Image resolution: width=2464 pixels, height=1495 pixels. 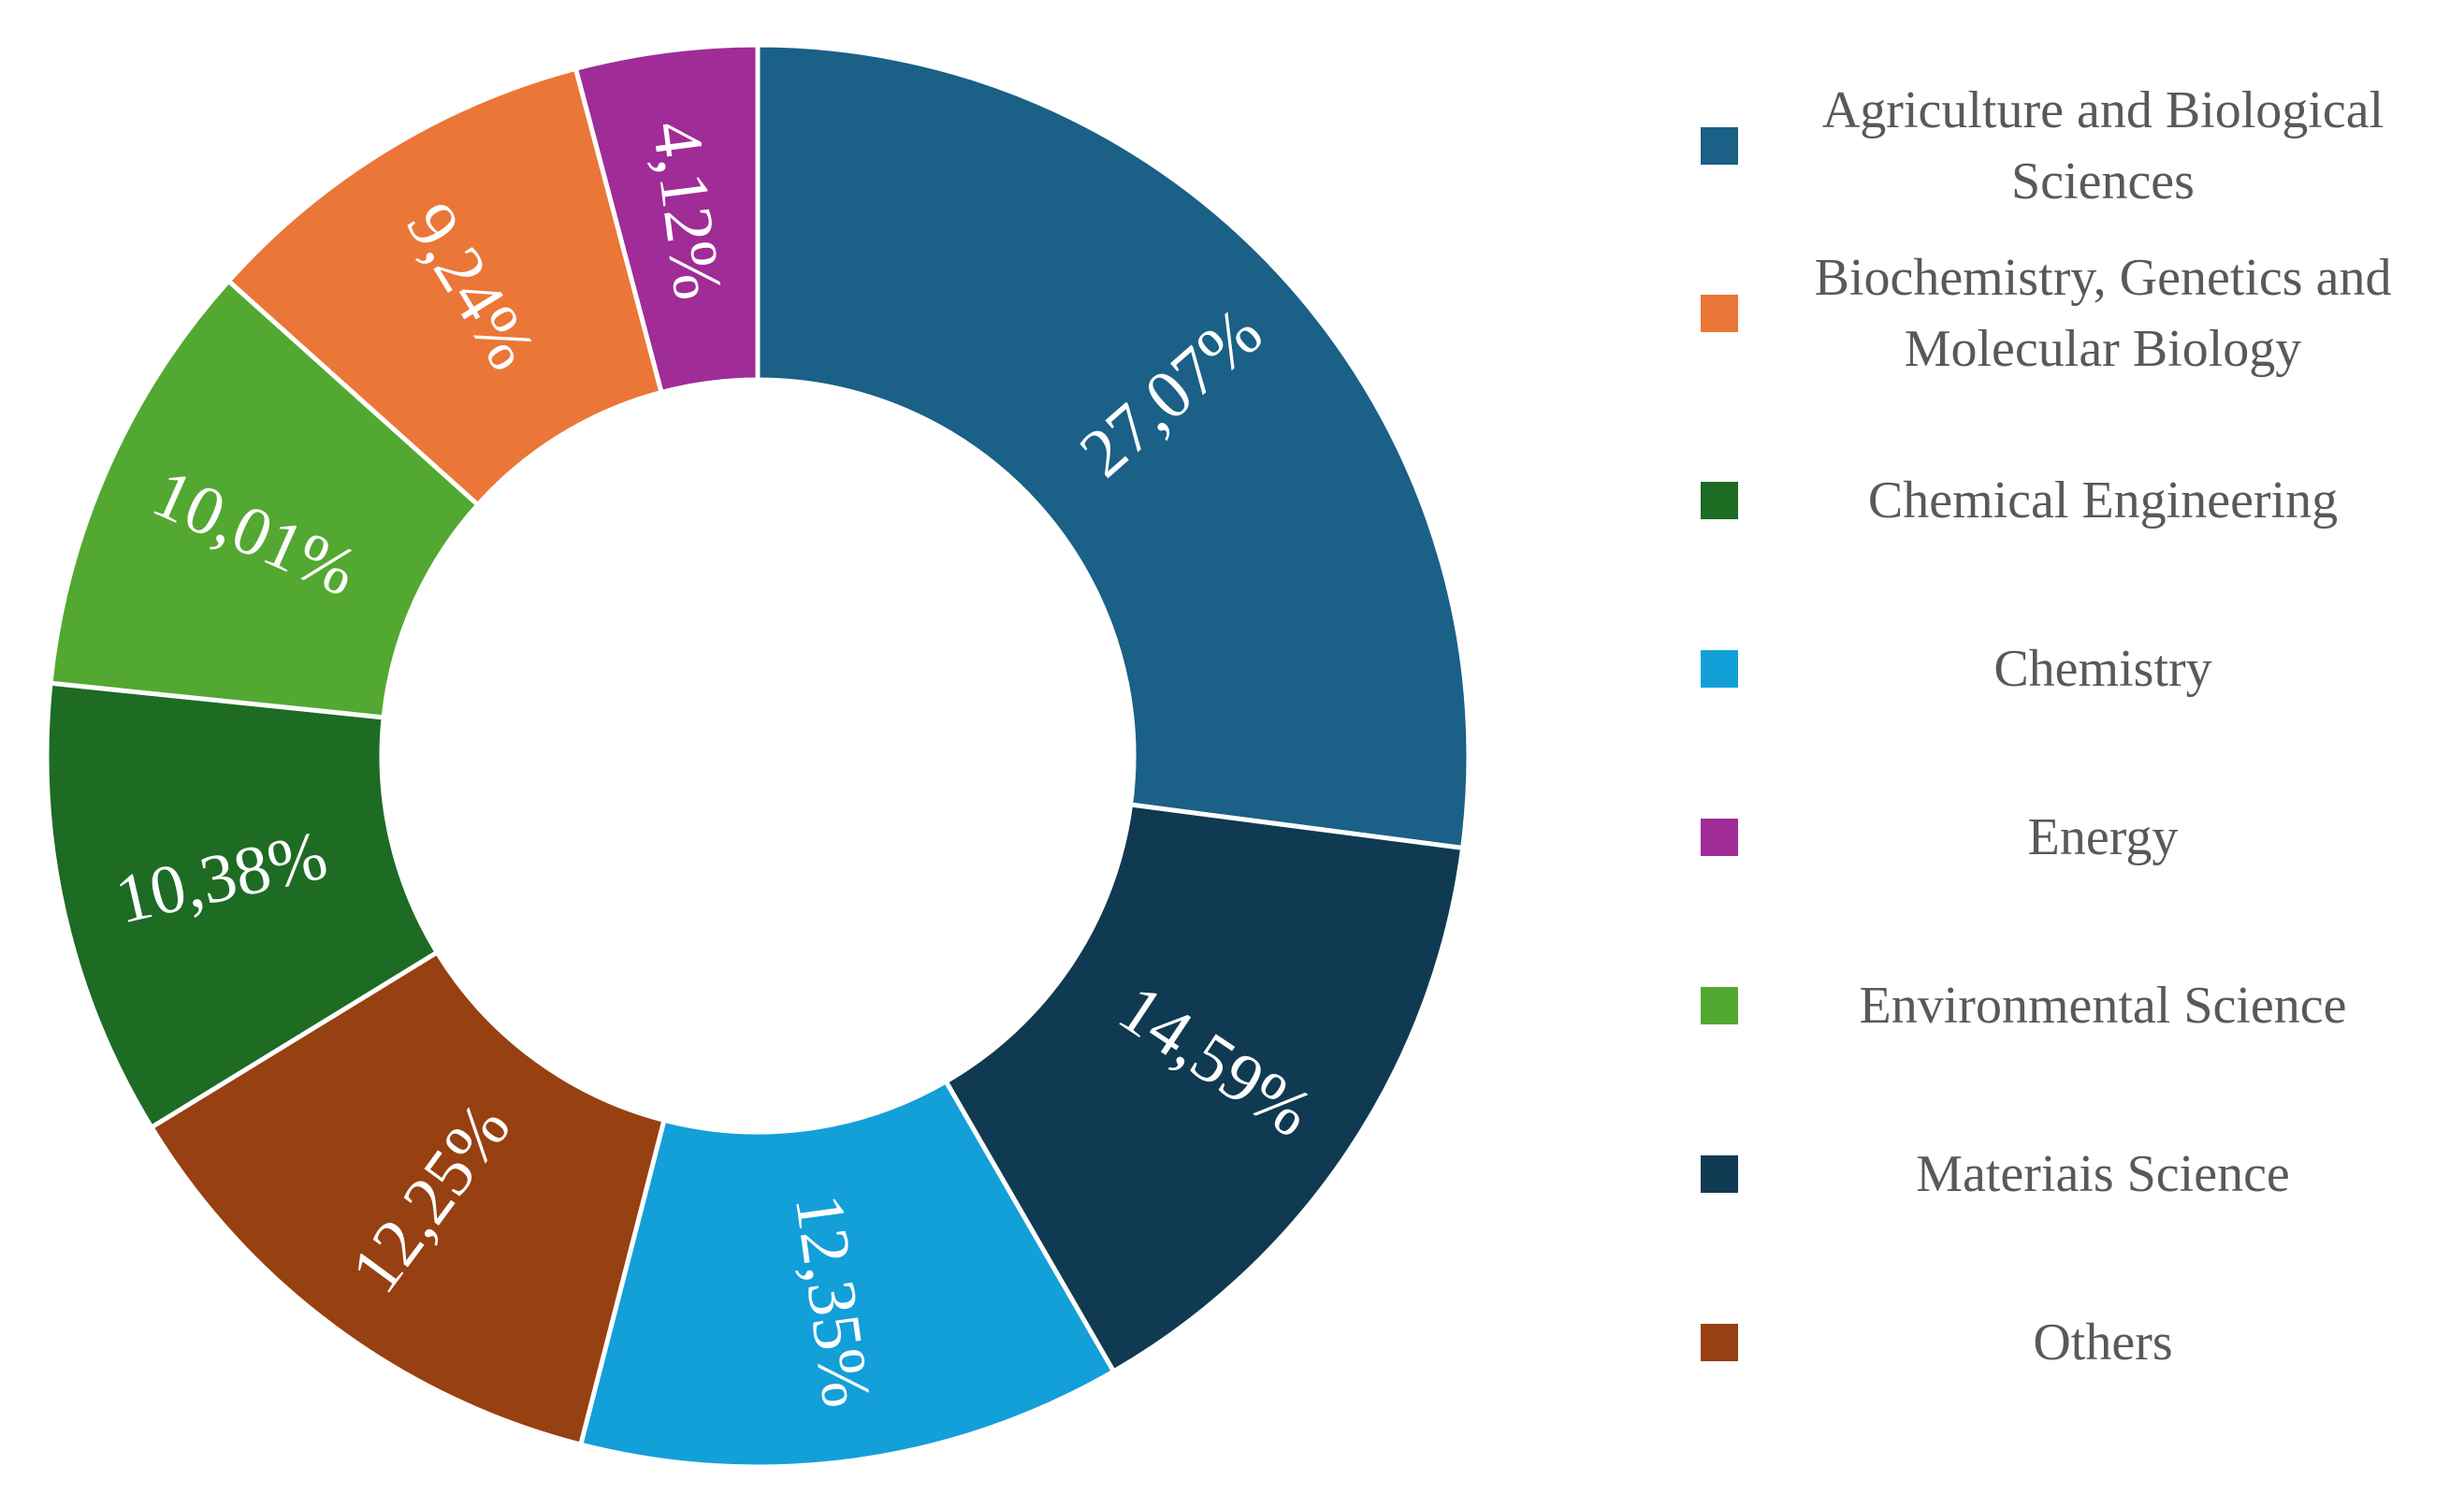 What do you see at coordinates (2103, 1174) in the screenshot?
I see `legend-label: Materiais Science` at bounding box center [2103, 1174].